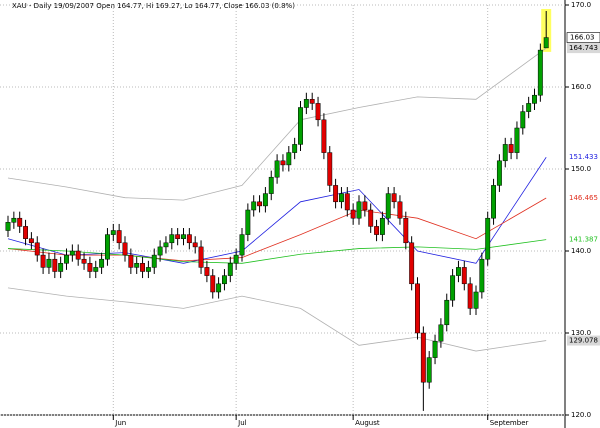 This screenshot has width=600, height=428. What do you see at coordinates (367, 423) in the screenshot?
I see `x-tick-label: August` at bounding box center [367, 423].